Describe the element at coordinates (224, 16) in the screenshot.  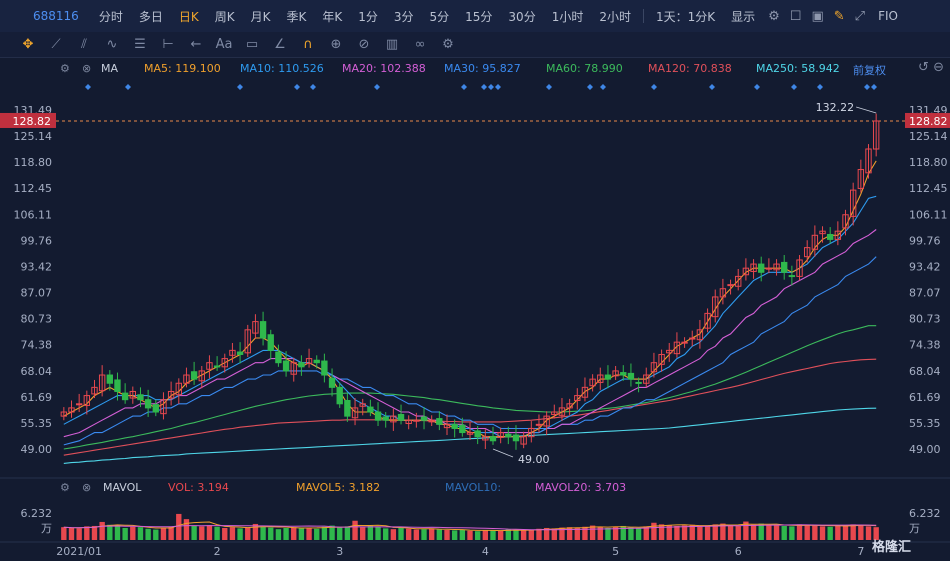
I see `period-tab: 周K` at that location.